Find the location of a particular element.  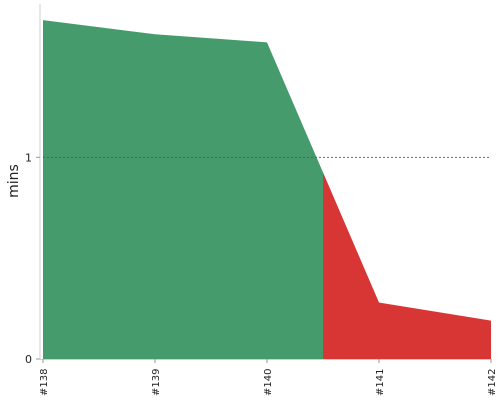

x-tick-label: #139 is located at coordinates (156, 382).